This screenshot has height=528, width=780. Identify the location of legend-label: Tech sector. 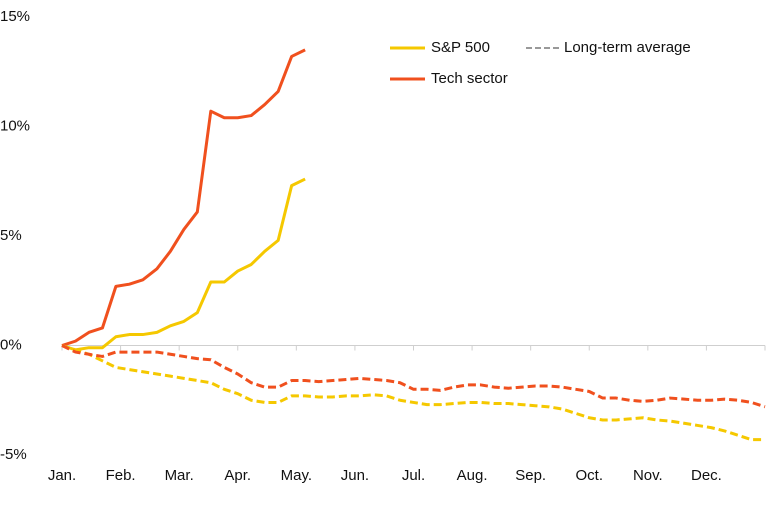
(469, 78).